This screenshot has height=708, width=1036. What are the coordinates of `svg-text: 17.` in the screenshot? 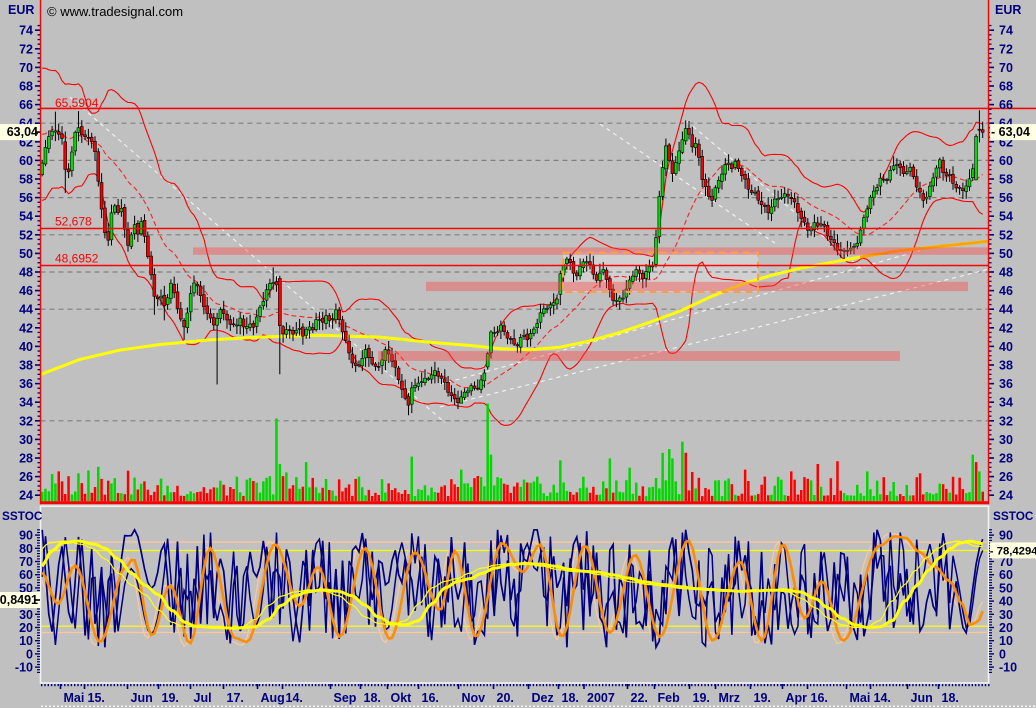 It's located at (235, 698).